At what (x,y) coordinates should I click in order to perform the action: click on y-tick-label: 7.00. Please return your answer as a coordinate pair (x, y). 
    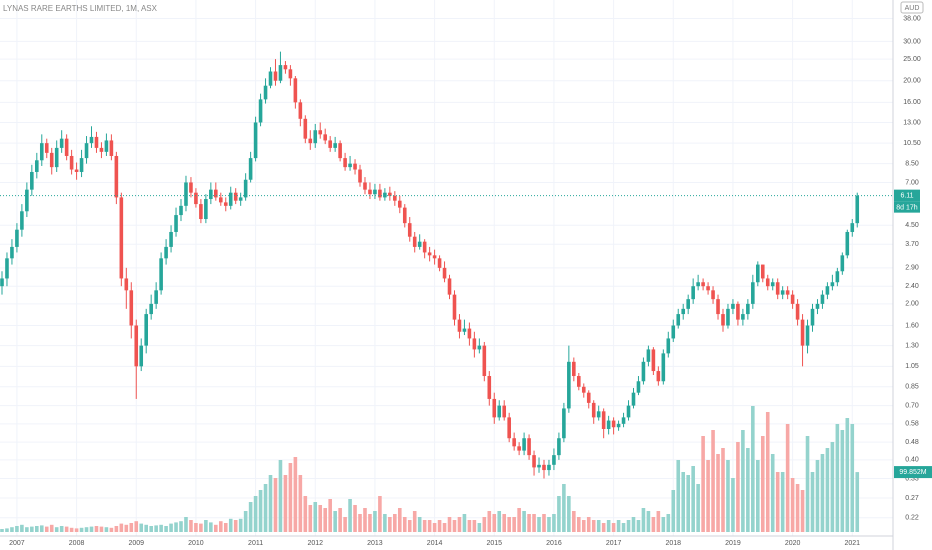
    Looking at the image, I should click on (912, 182).